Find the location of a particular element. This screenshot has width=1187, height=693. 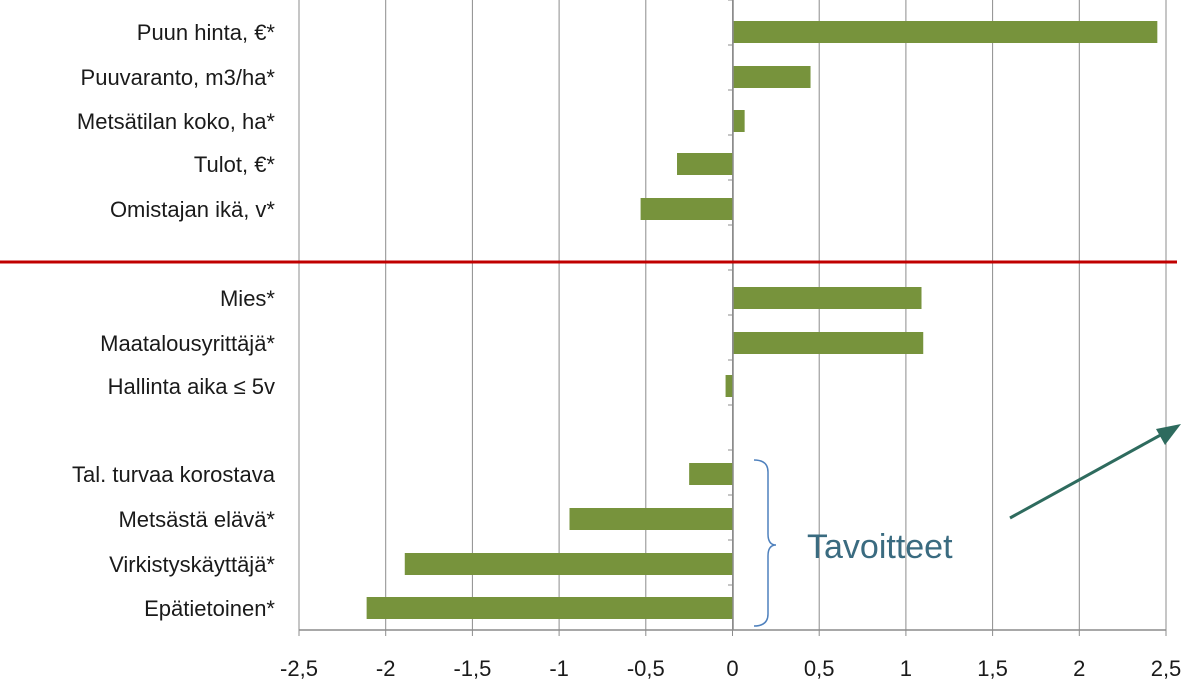

category-label: Hallinta aika ≤ 5v is located at coordinates (191, 386).